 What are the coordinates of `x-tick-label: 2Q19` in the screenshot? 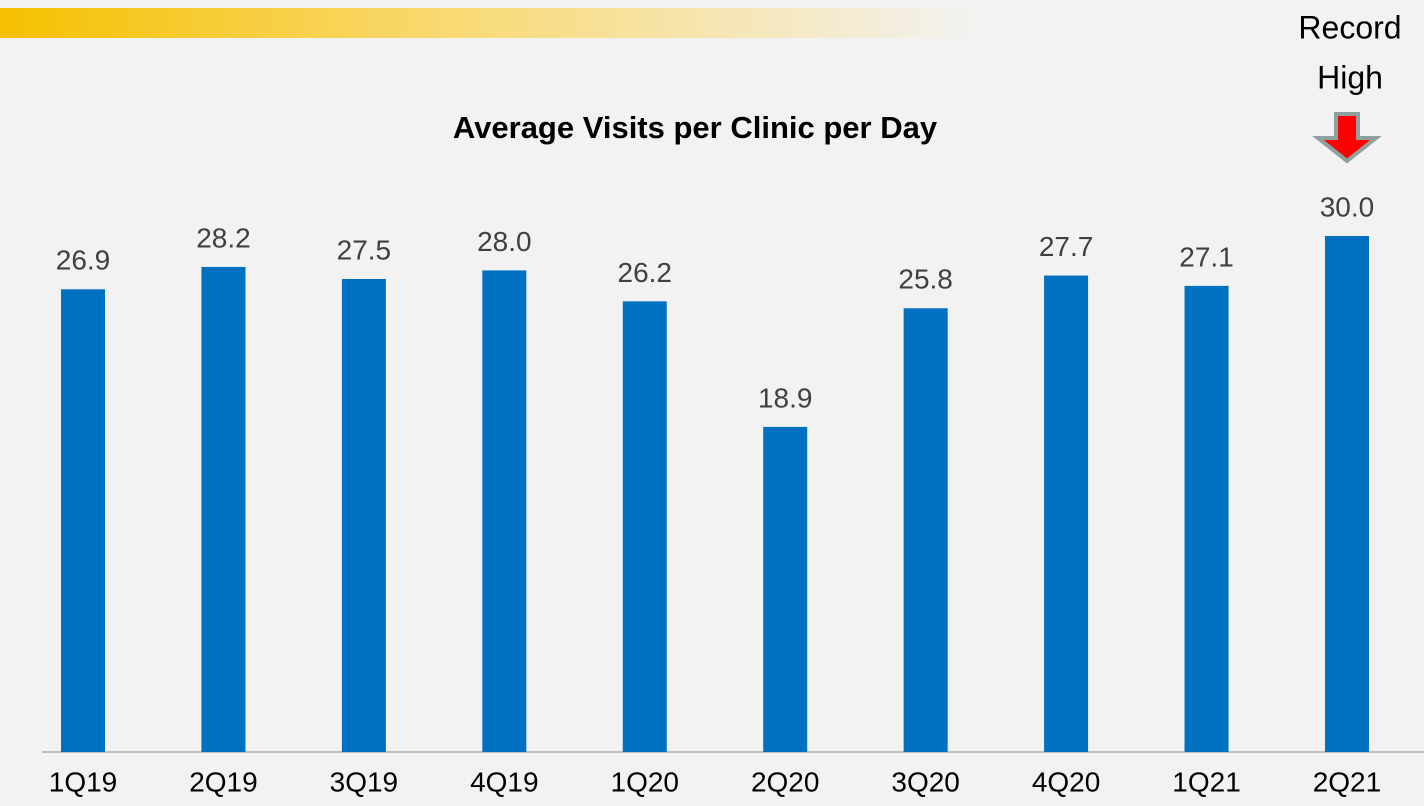 It's located at (223, 781).